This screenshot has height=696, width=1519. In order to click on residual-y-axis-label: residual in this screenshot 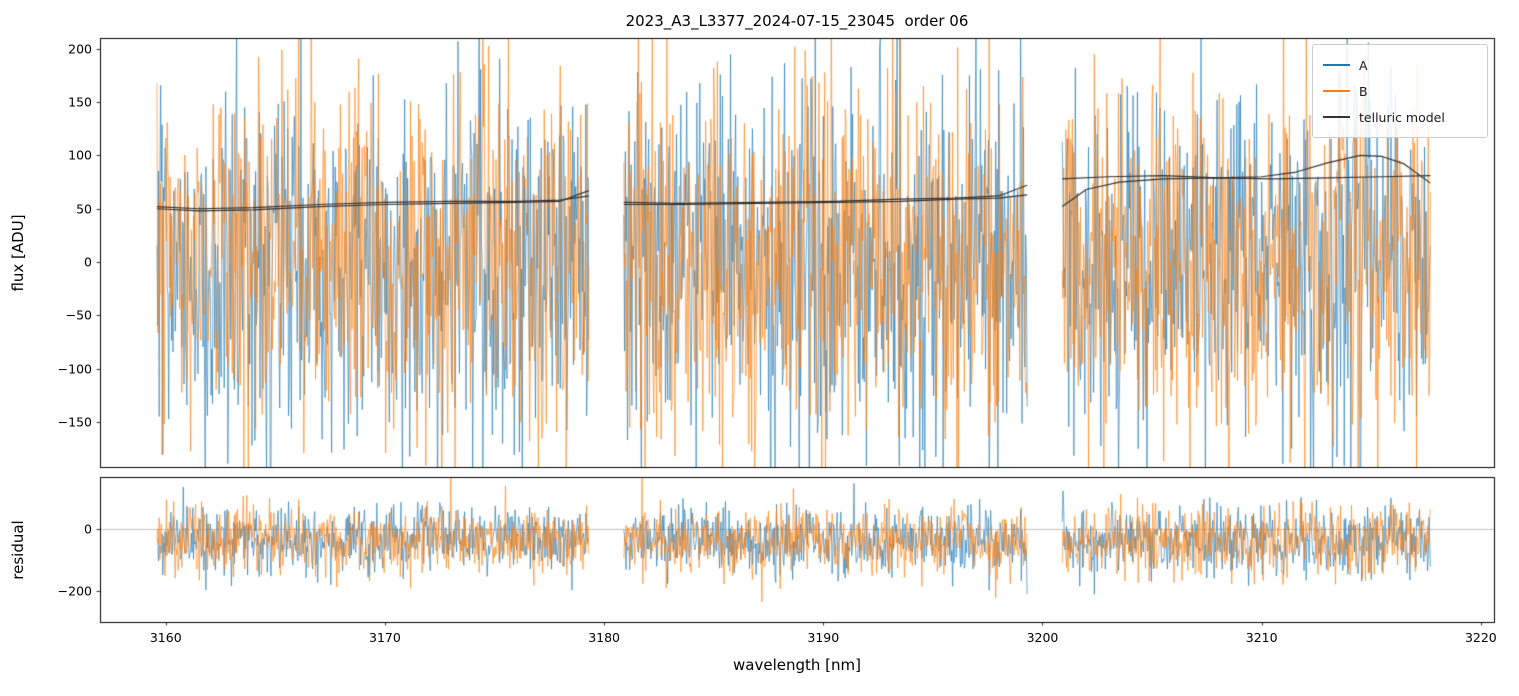, I will do `click(18, 550)`.